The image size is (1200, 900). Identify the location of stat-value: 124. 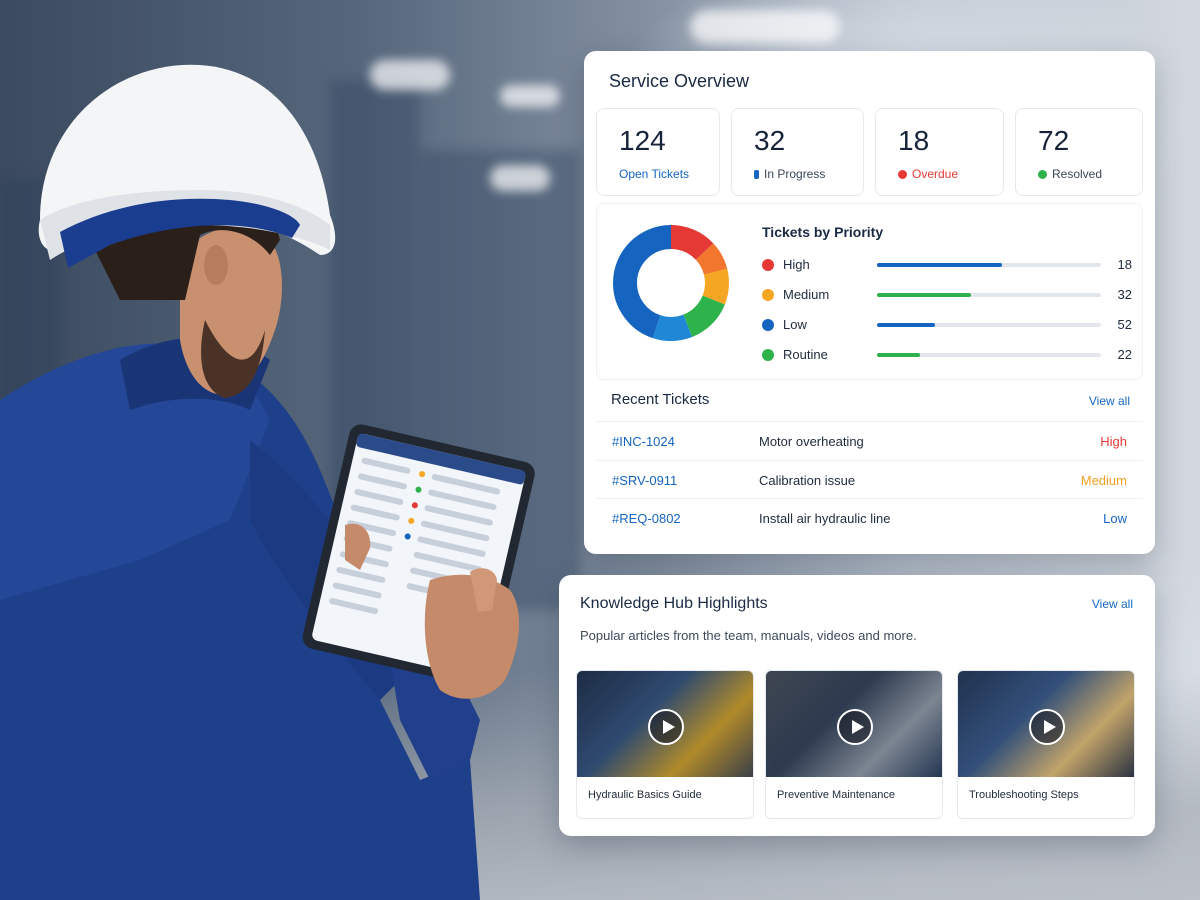
(642, 140).